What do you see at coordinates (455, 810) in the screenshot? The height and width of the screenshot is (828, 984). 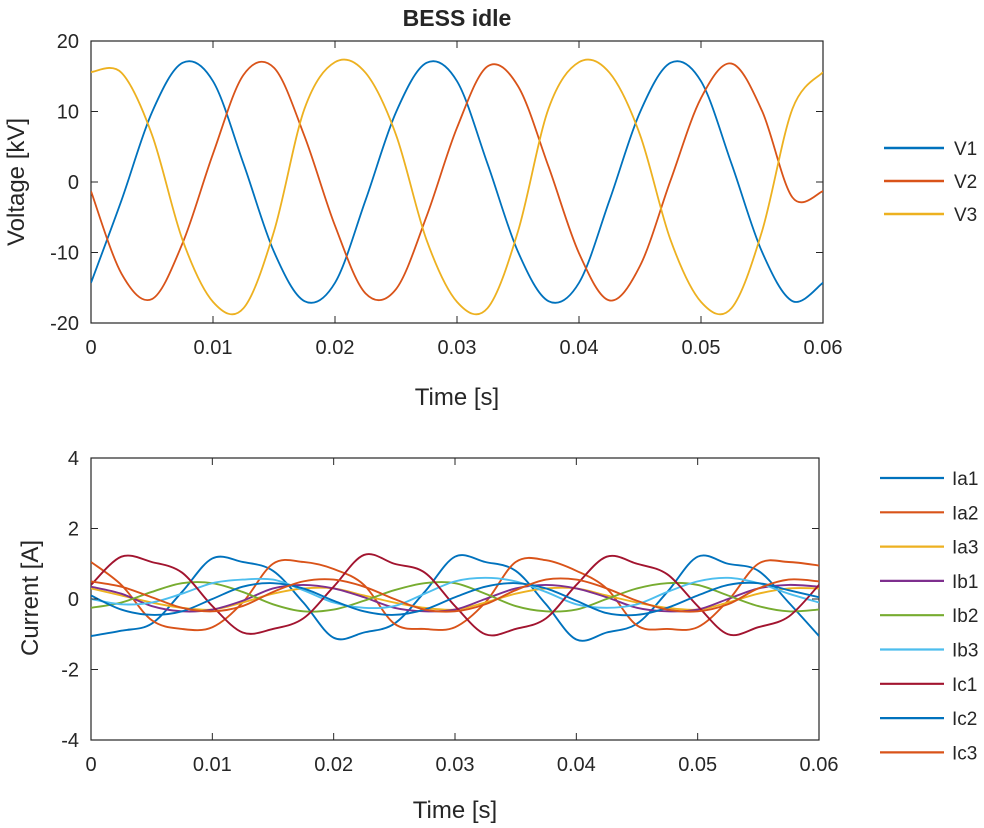 I see `current-x-axis-label: Time [s]` at bounding box center [455, 810].